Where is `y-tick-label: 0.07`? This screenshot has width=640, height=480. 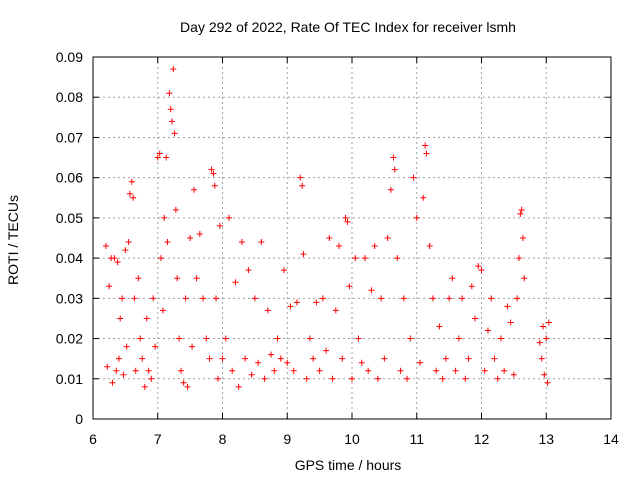
y-tick-label: 0.07 is located at coordinates (69, 137).